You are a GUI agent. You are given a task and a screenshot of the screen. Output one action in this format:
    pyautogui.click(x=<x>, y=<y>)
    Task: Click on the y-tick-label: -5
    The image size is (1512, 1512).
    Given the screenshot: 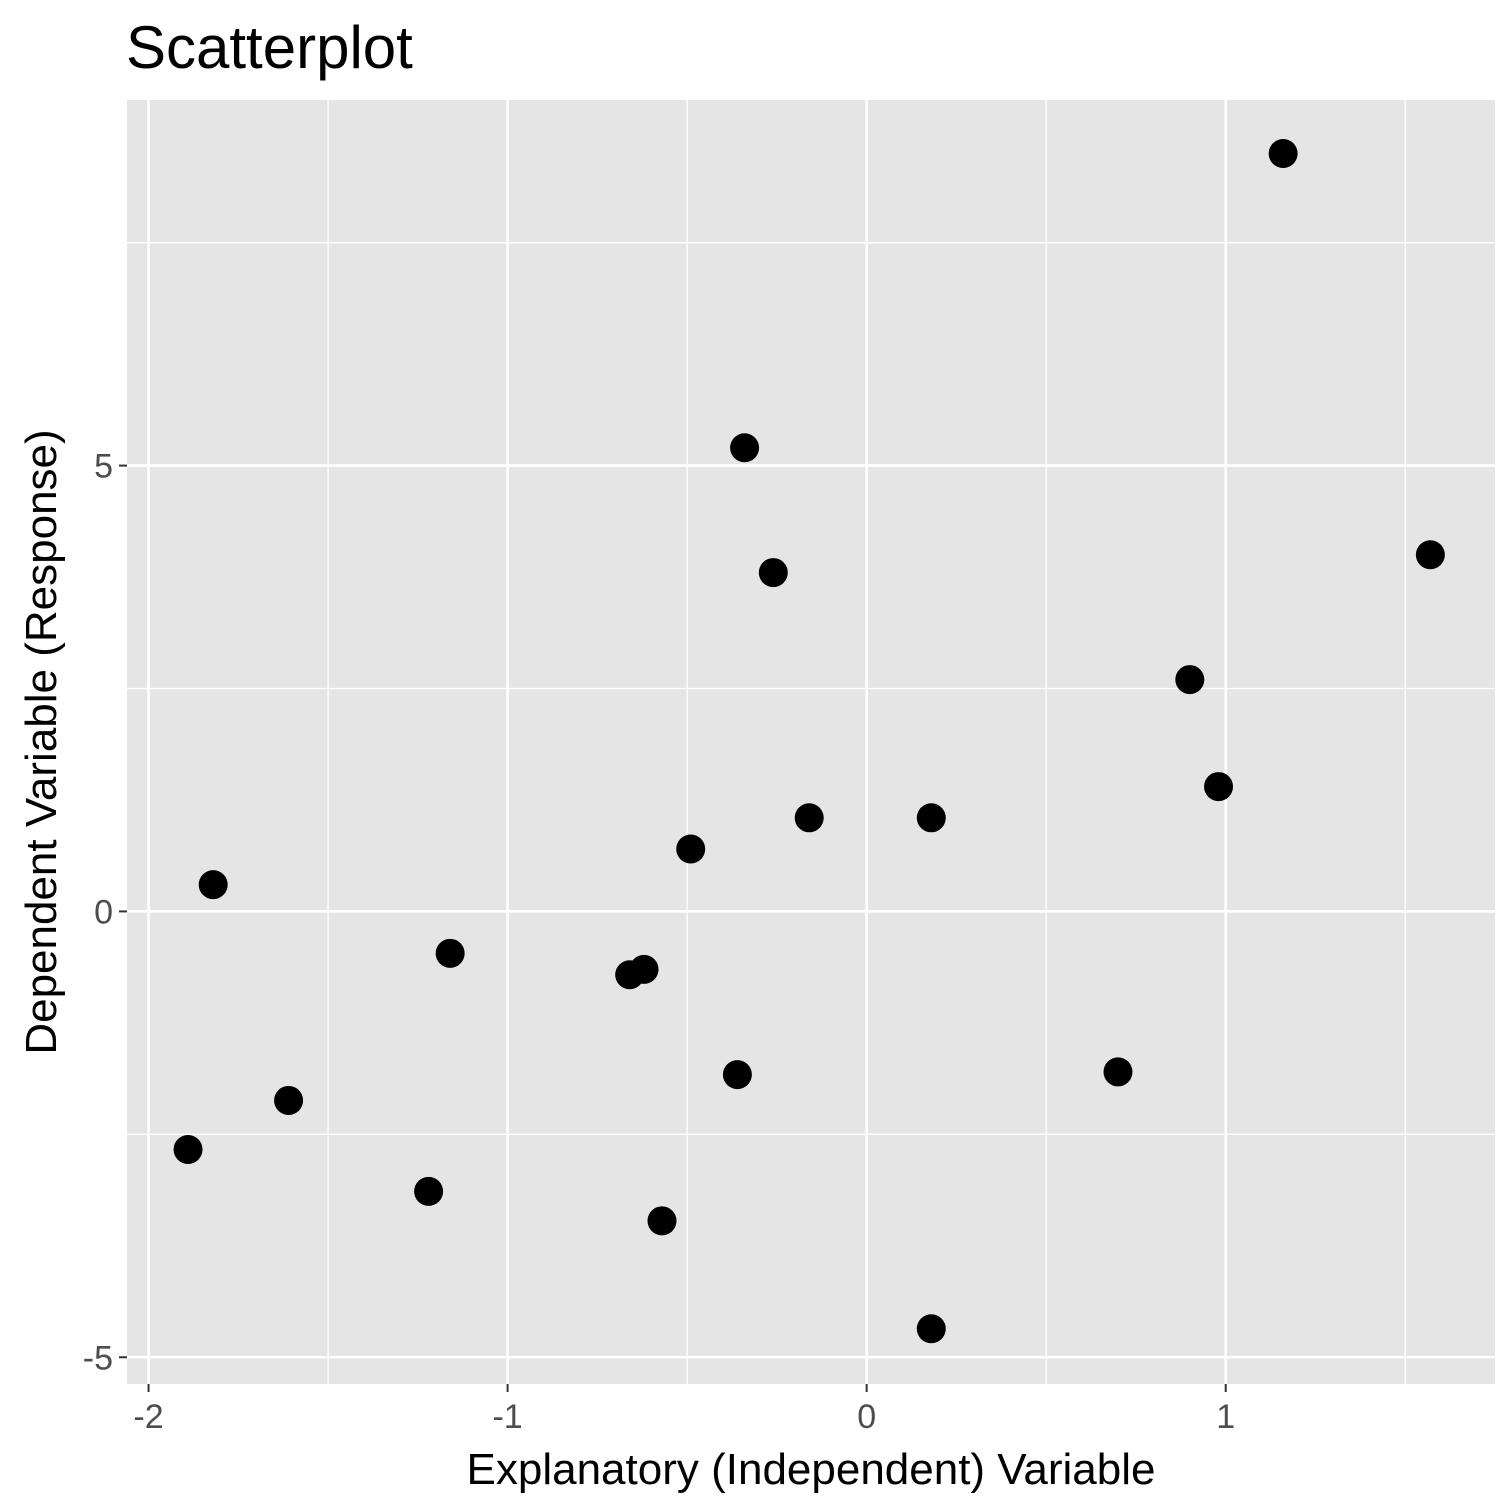 What is the action you would take?
    pyautogui.click(x=98, y=1358)
    